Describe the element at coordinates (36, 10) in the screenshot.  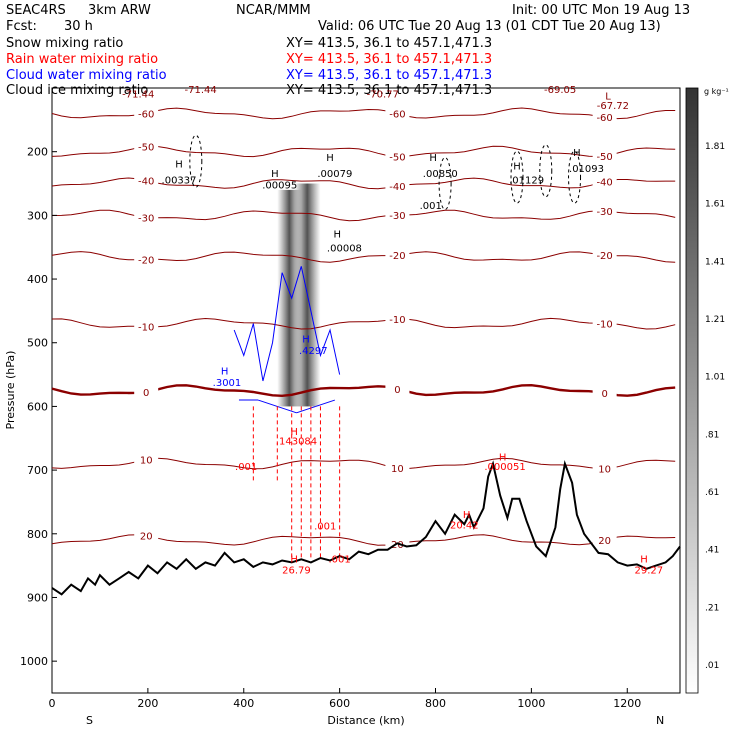
I see `project-label: SEAC4RS` at that location.